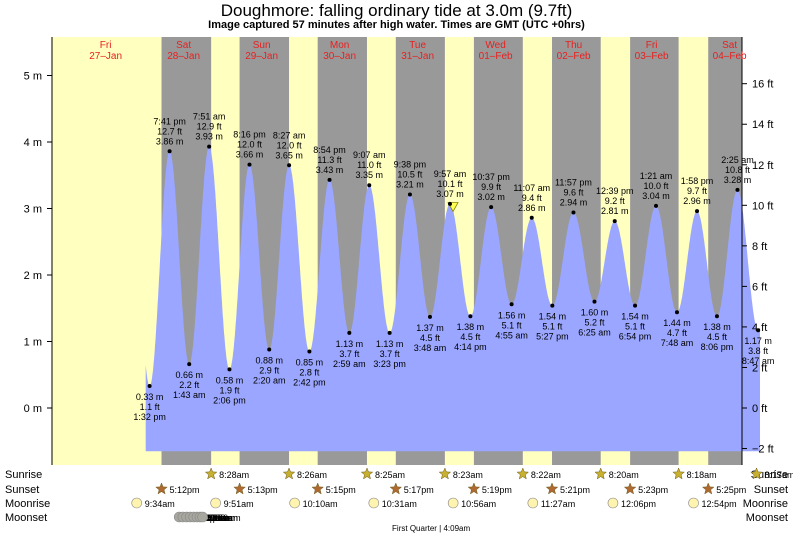  What do you see at coordinates (150, 397) in the screenshot?
I see `low-tide-meters: 0.33 m` at bounding box center [150, 397].